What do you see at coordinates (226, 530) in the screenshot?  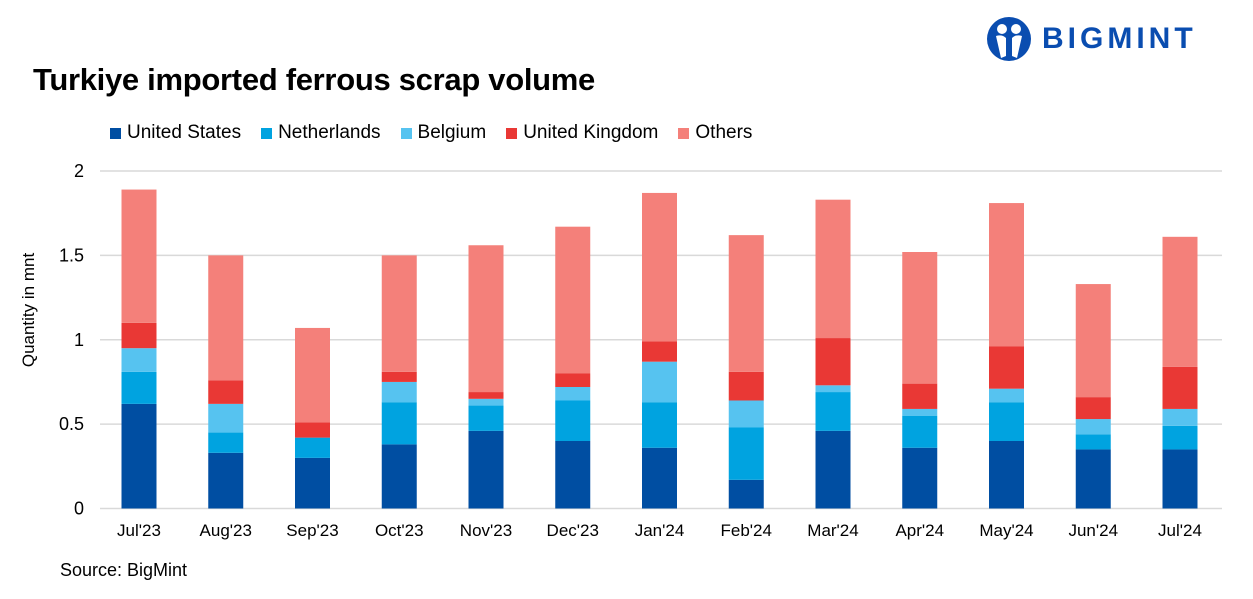 I see `x-tick-label: Aug'23` at bounding box center [226, 530].